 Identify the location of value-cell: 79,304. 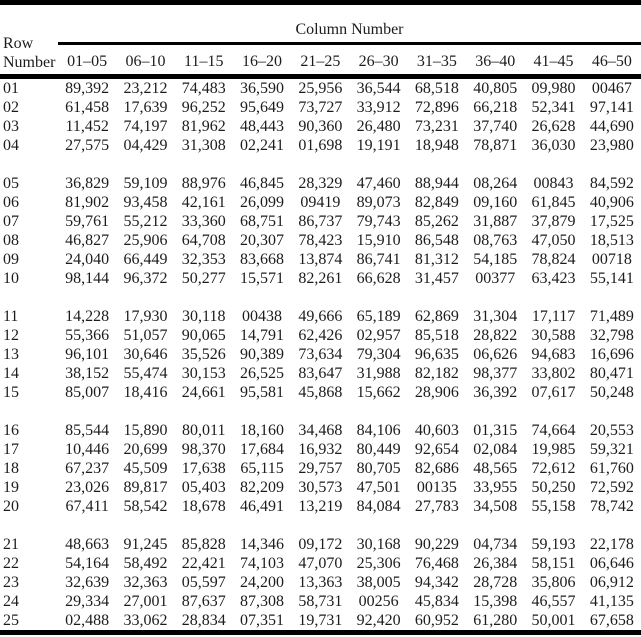
(378, 354).